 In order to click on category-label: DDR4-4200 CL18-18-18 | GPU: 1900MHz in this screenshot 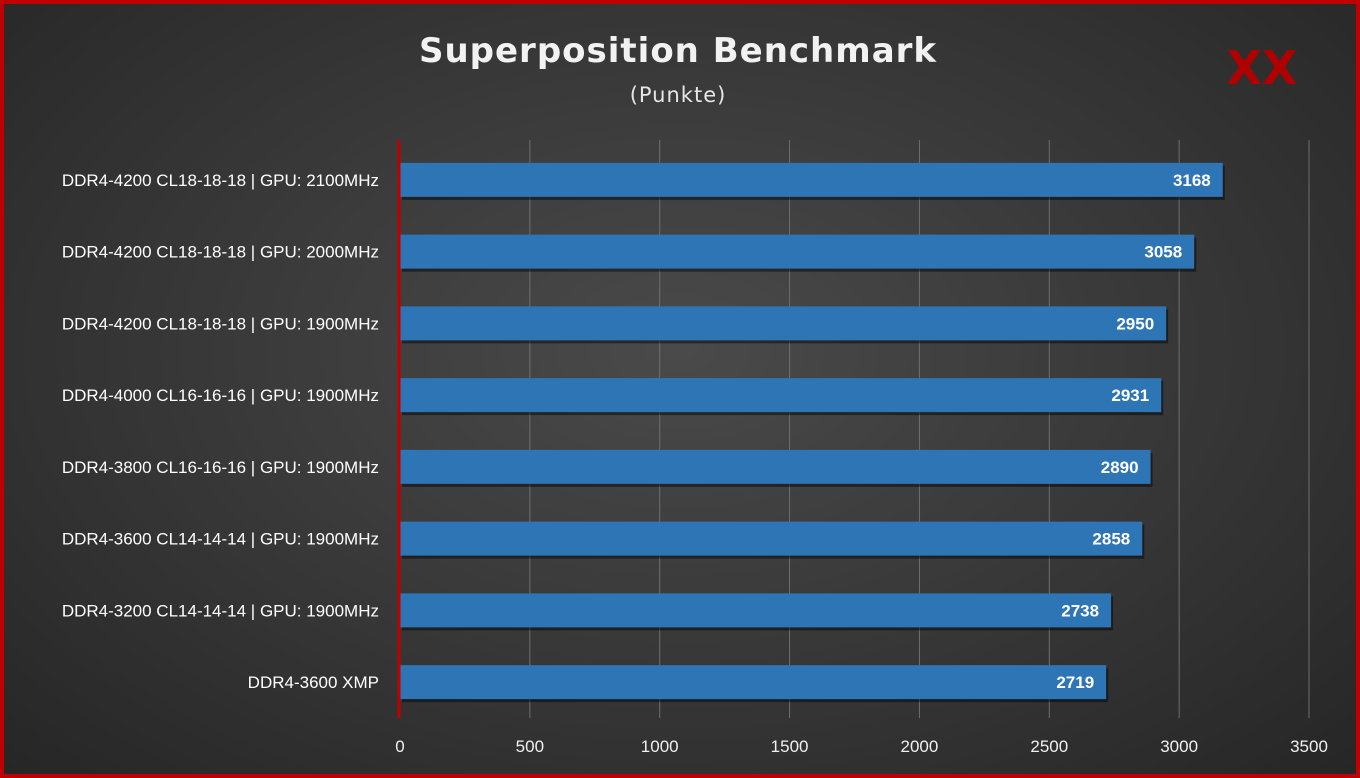, I will do `click(220, 323)`.